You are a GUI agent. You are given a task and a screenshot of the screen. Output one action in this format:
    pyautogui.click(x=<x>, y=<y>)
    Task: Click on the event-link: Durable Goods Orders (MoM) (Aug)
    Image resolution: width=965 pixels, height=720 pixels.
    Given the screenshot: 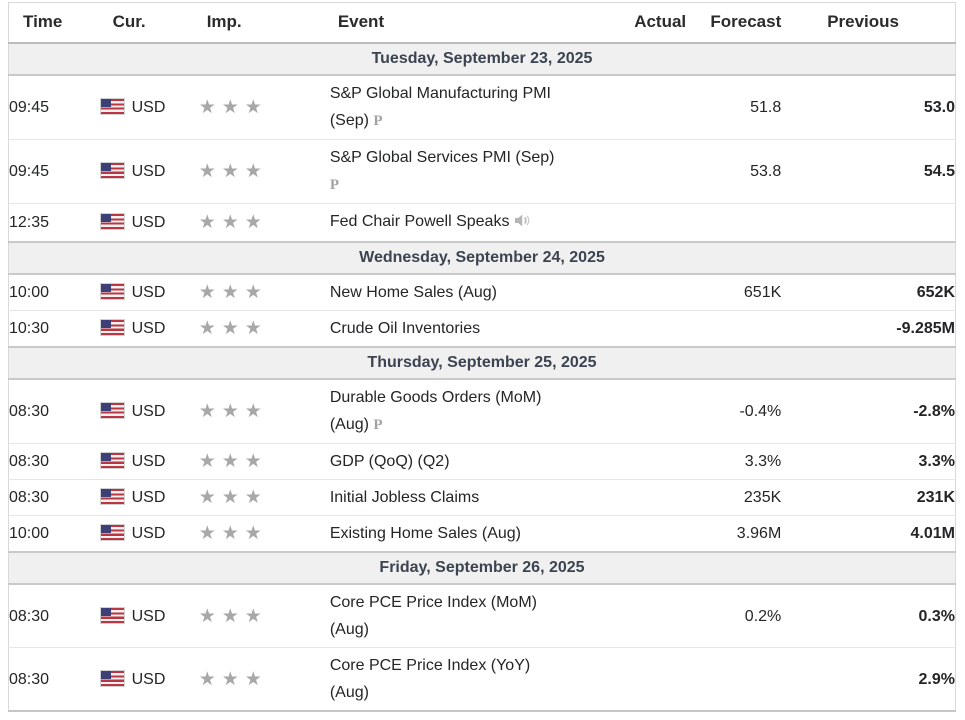 What is the action you would take?
    pyautogui.click(x=435, y=411)
    